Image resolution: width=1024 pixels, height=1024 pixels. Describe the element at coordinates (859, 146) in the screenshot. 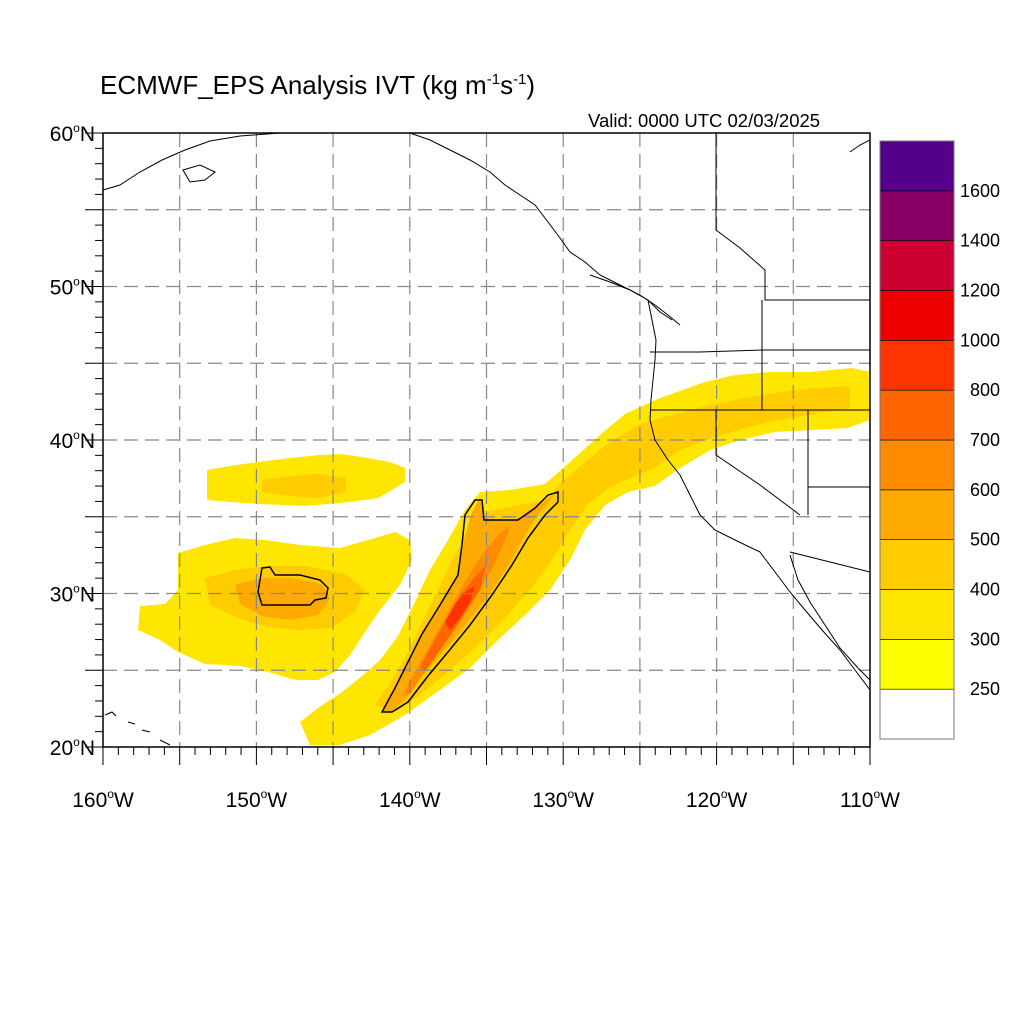

I see `hudson-bay-edge` at that location.